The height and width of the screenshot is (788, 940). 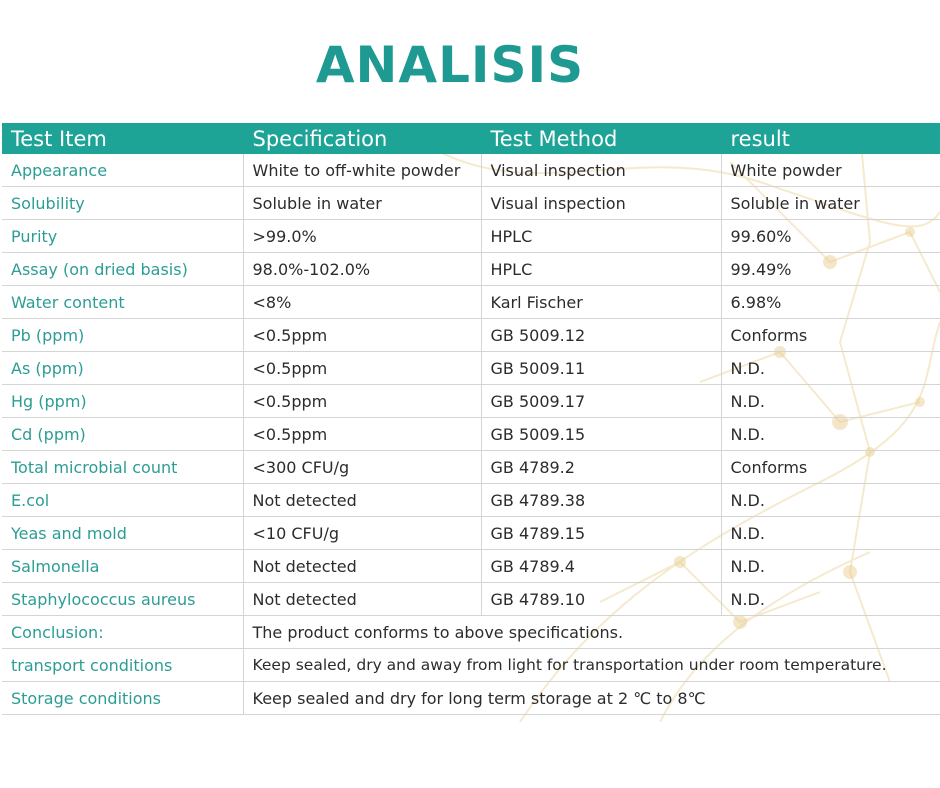 I want to click on table-row: Yeas and mold <10 CFU/g GB 4789.15 N.D., so click(x=471, y=533).